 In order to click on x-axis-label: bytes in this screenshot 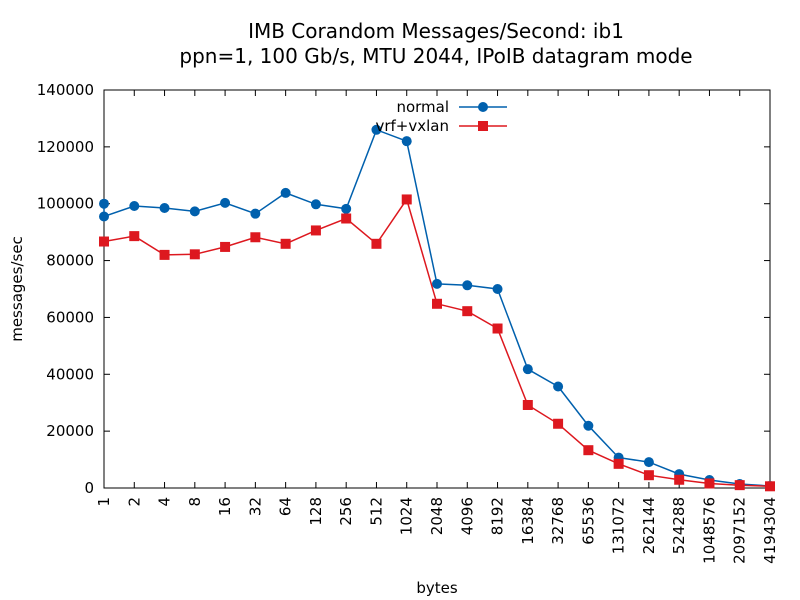, I will do `click(437, 588)`.